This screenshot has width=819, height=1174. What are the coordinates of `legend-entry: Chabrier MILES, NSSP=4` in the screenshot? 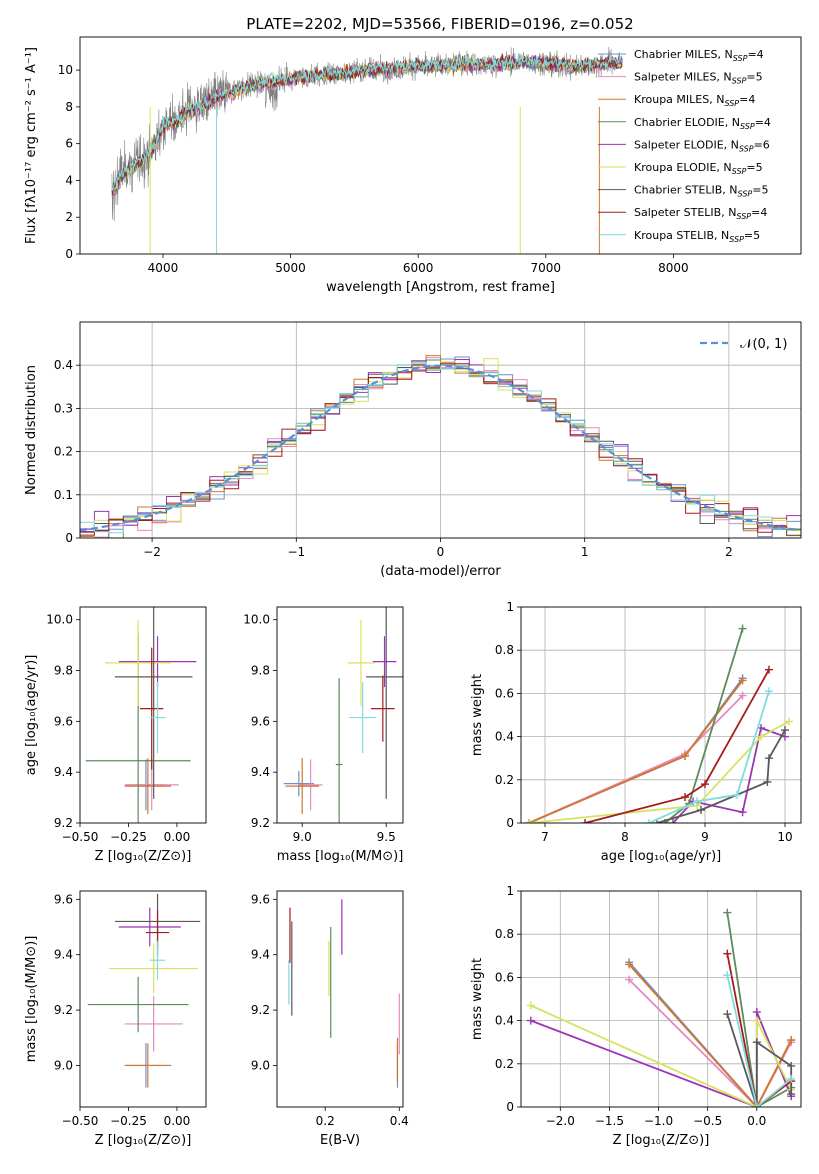 It's located at (699, 55).